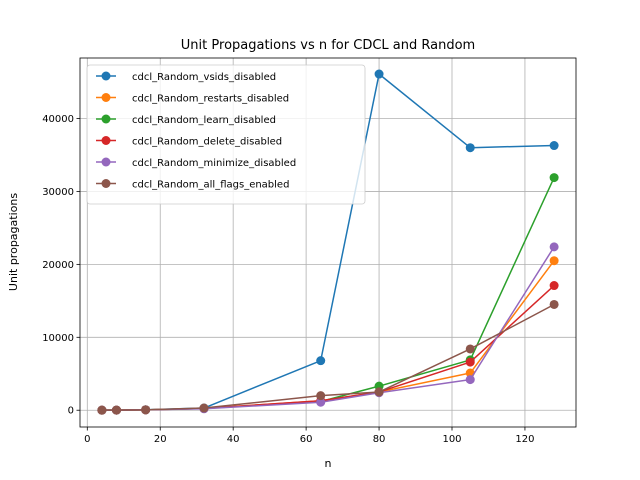 The image size is (640, 480). What do you see at coordinates (204, 77) in the screenshot?
I see `legend-label: cdcl_Random_vsids_disabled` at bounding box center [204, 77].